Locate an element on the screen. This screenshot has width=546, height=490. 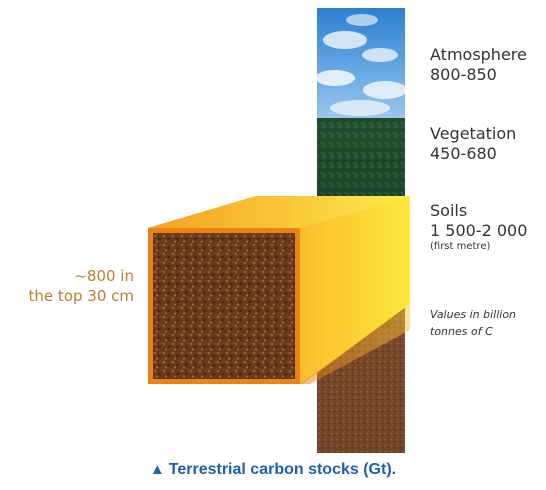
soils-note: (first metre) is located at coordinates (460, 246).